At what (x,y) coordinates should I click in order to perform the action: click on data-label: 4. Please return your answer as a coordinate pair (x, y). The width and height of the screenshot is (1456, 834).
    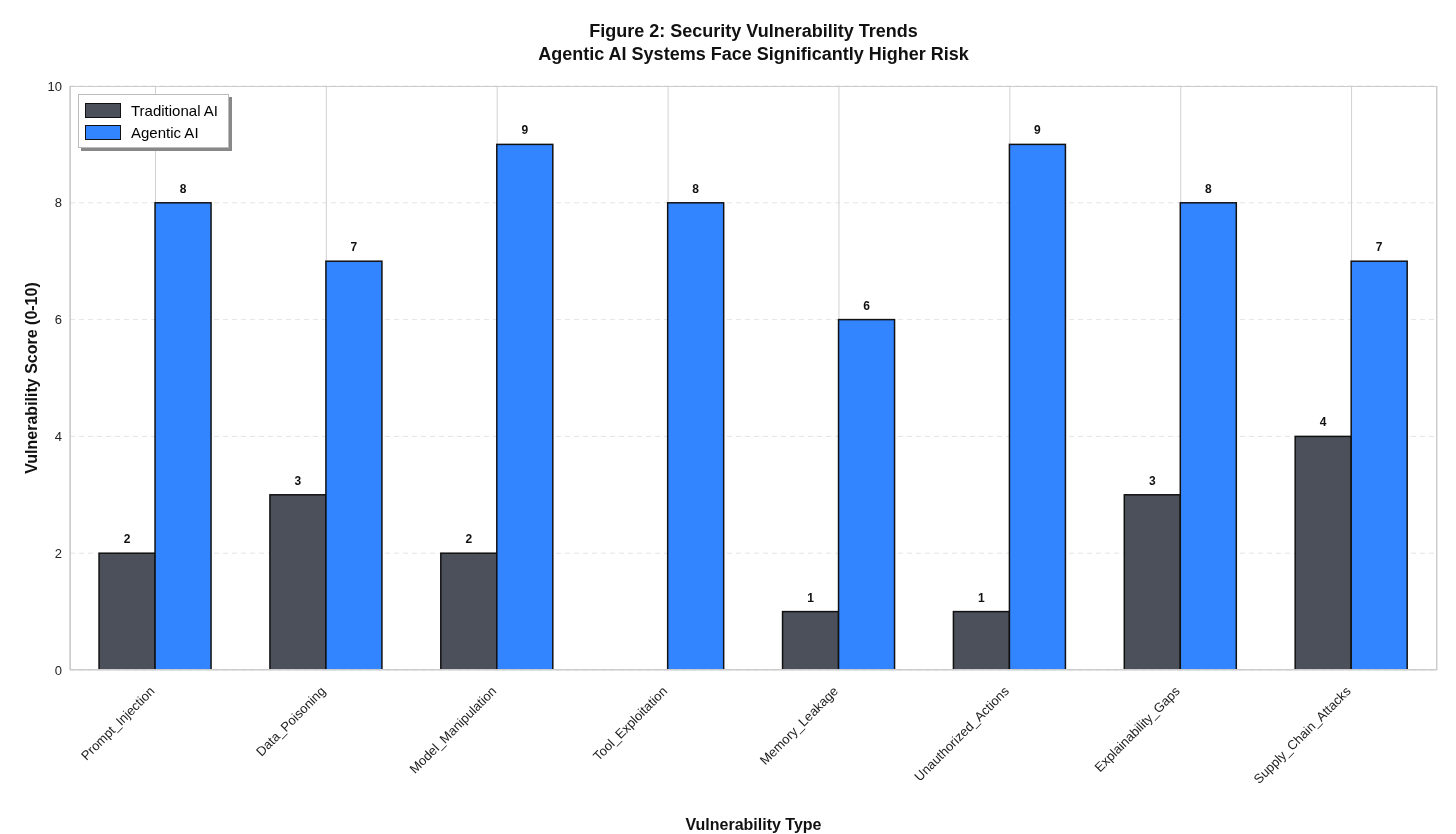
    Looking at the image, I should click on (1323, 422).